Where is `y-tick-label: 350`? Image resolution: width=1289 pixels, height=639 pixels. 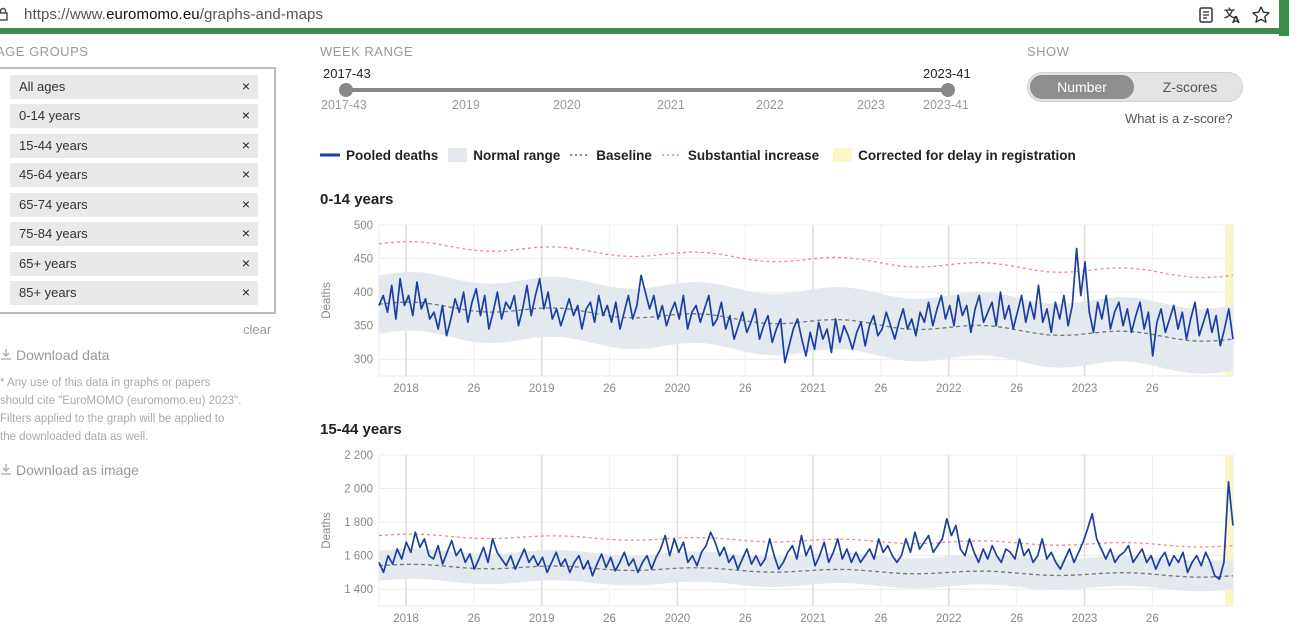
y-tick-label: 350 is located at coordinates (363, 327).